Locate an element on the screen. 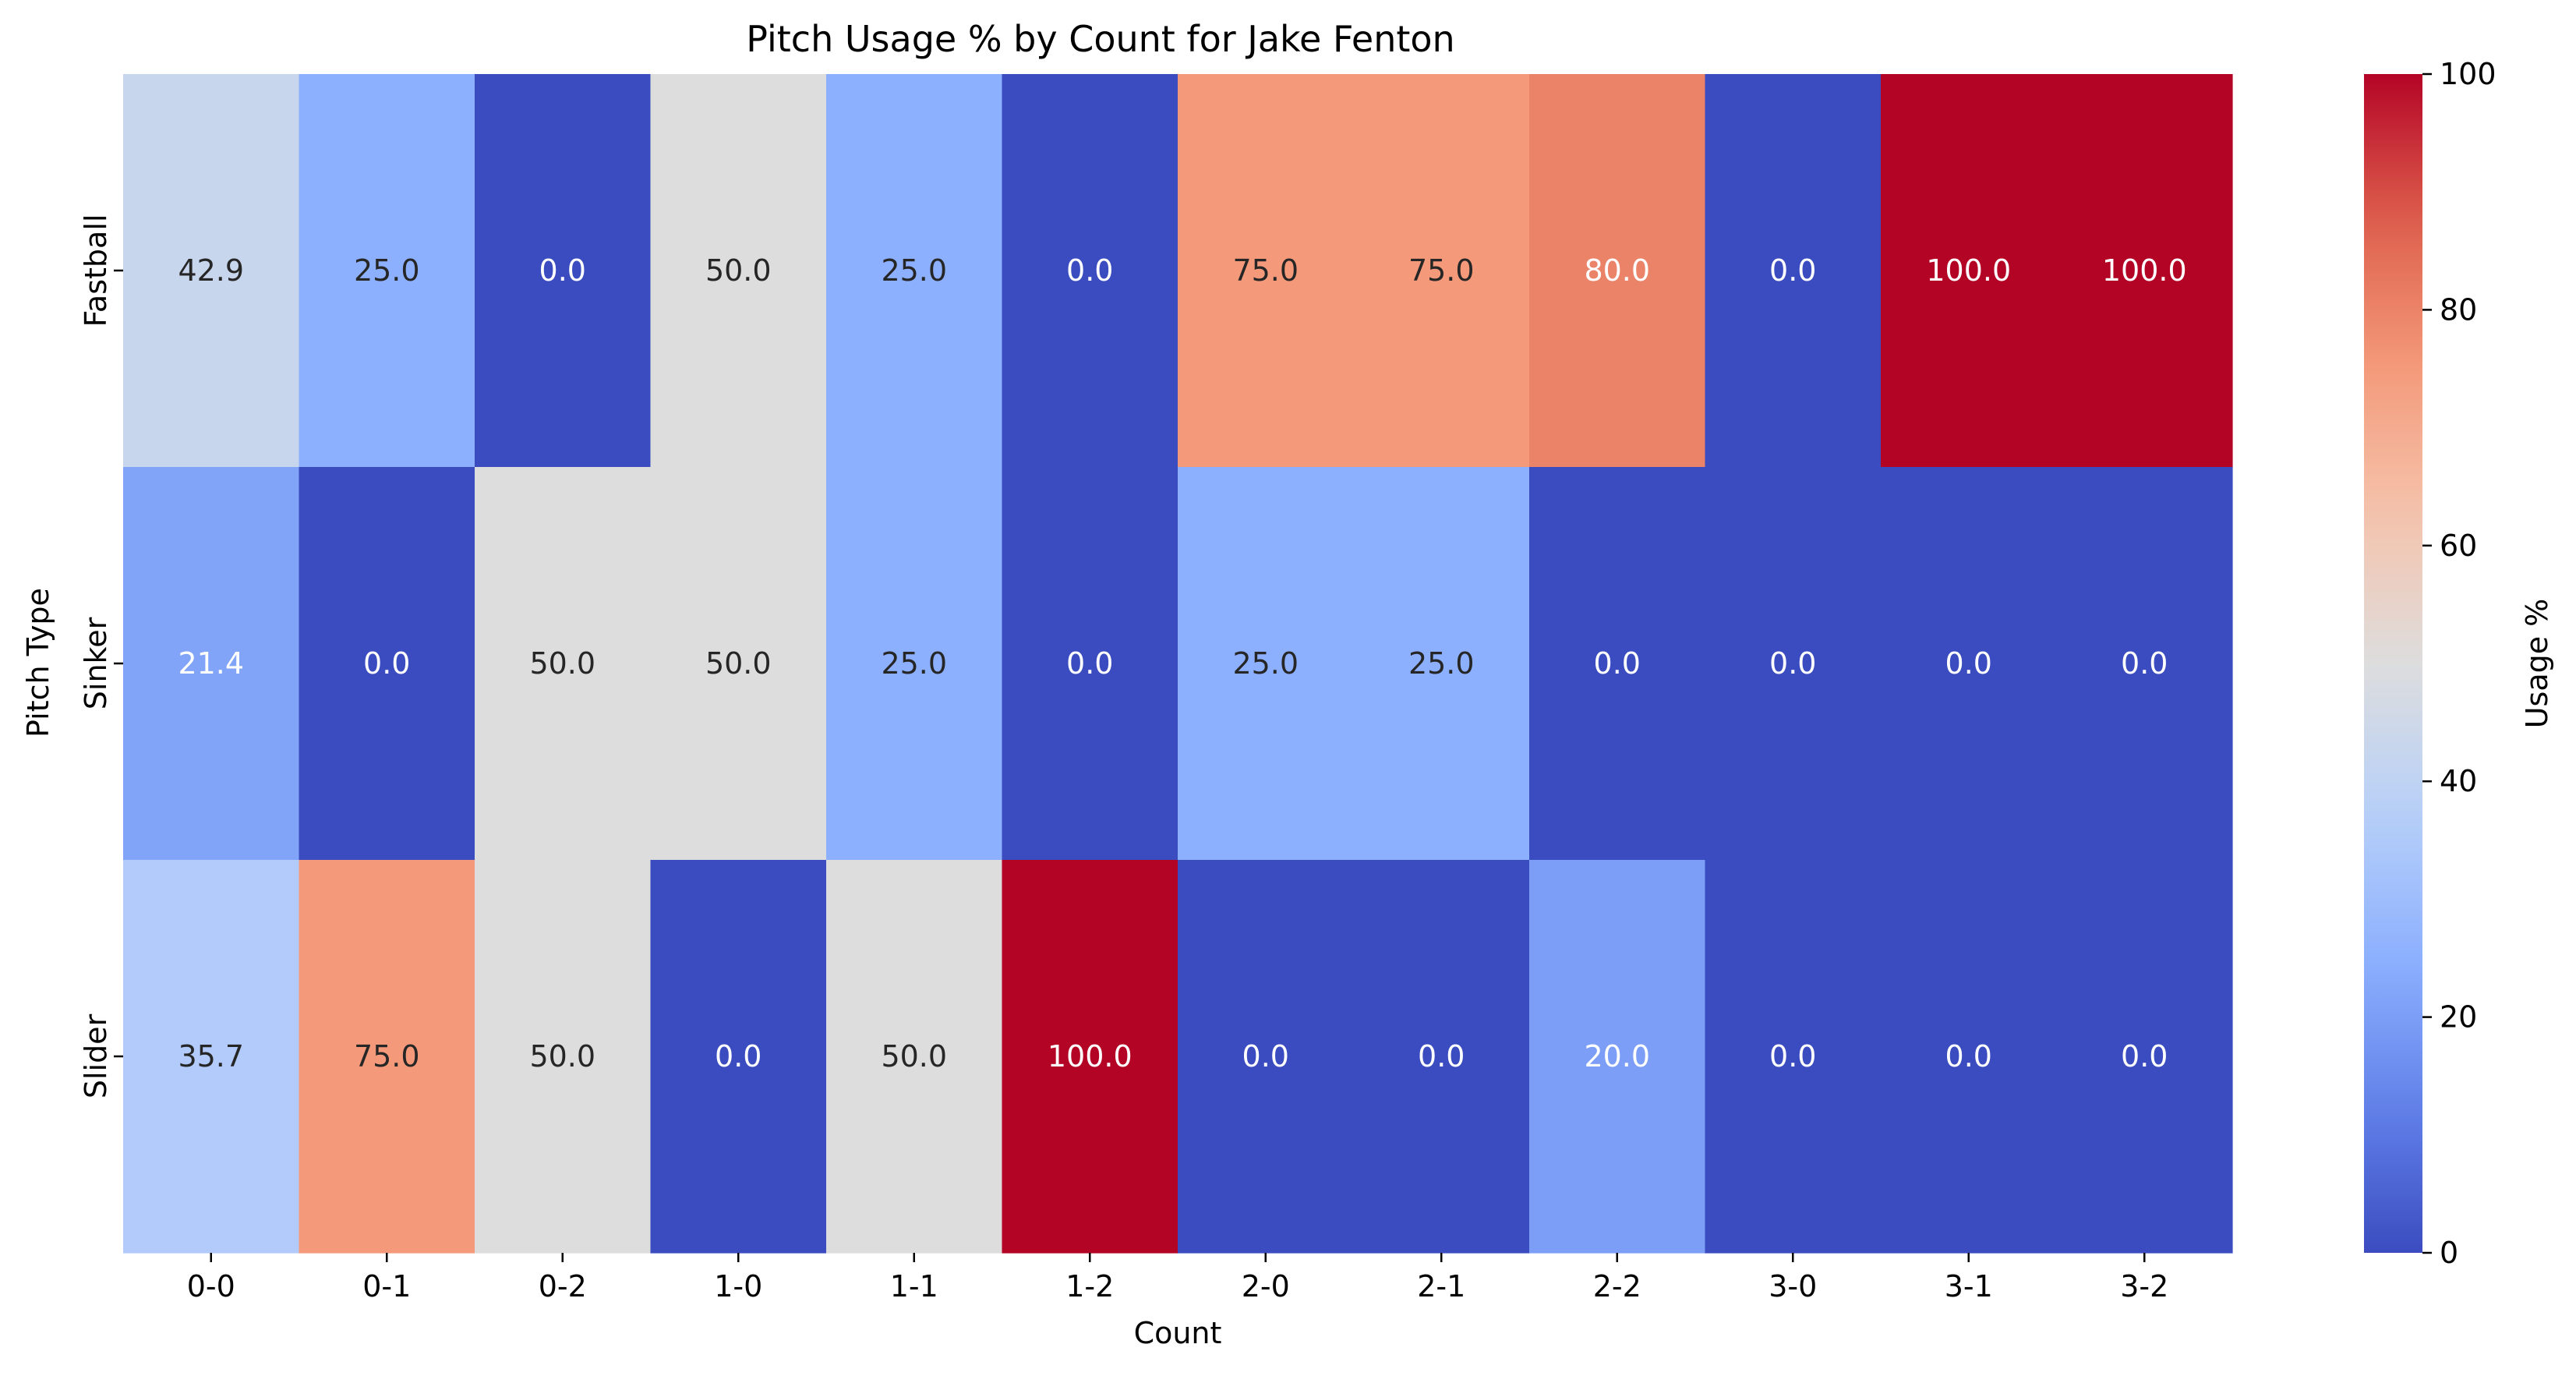 The width and height of the screenshot is (2576, 1376). x-tick-label: 0-0 is located at coordinates (211, 1286).